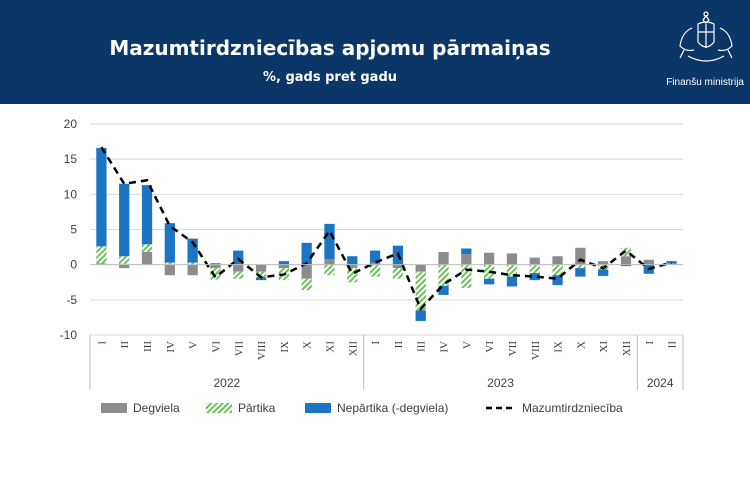  Describe the element at coordinates (257, 408) in the screenshot. I see `legend-label: Pārtika` at that location.